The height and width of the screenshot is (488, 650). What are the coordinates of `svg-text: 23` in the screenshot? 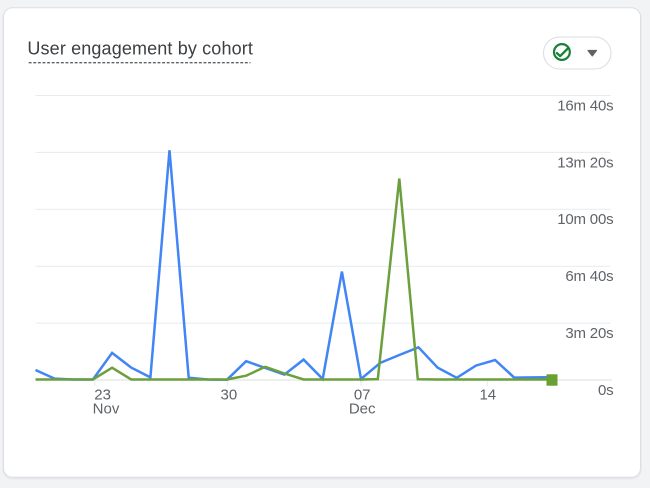 It's located at (102, 395).